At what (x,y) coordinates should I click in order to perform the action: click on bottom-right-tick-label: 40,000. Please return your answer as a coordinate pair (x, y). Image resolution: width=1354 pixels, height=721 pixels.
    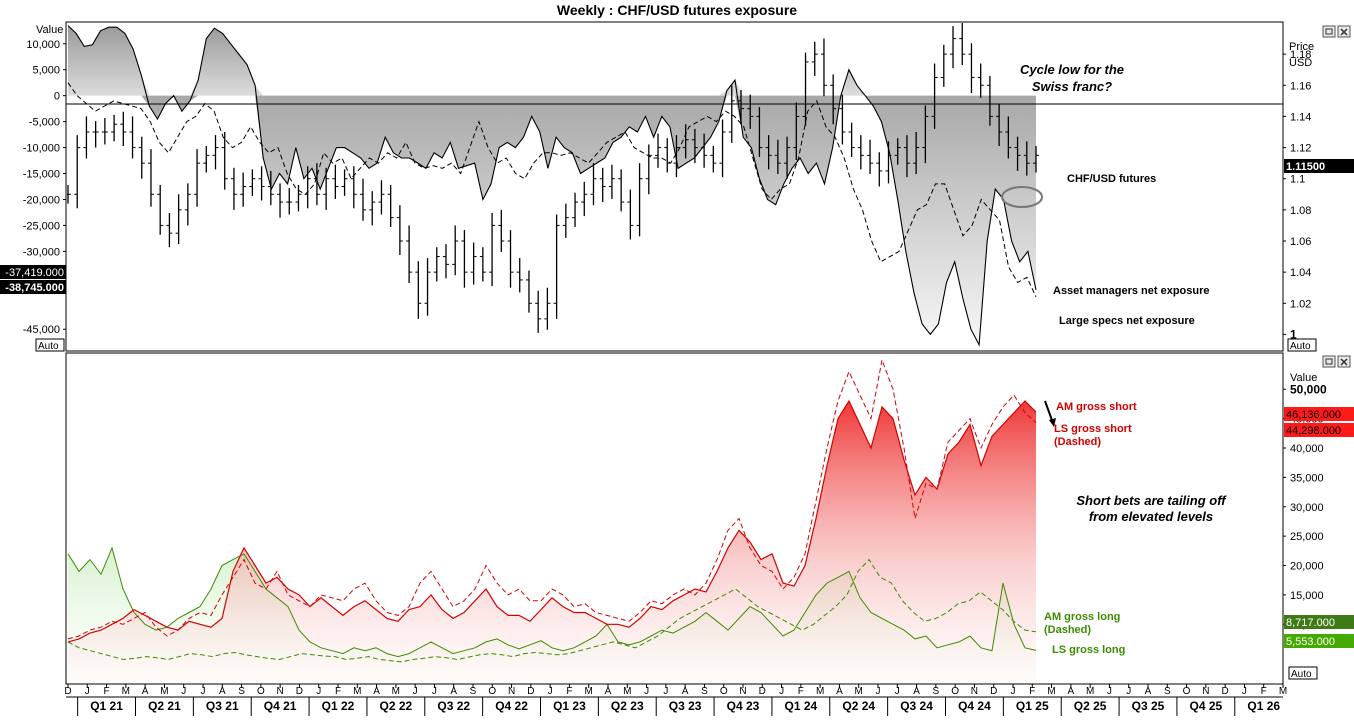
    Looking at the image, I should click on (1307, 449).